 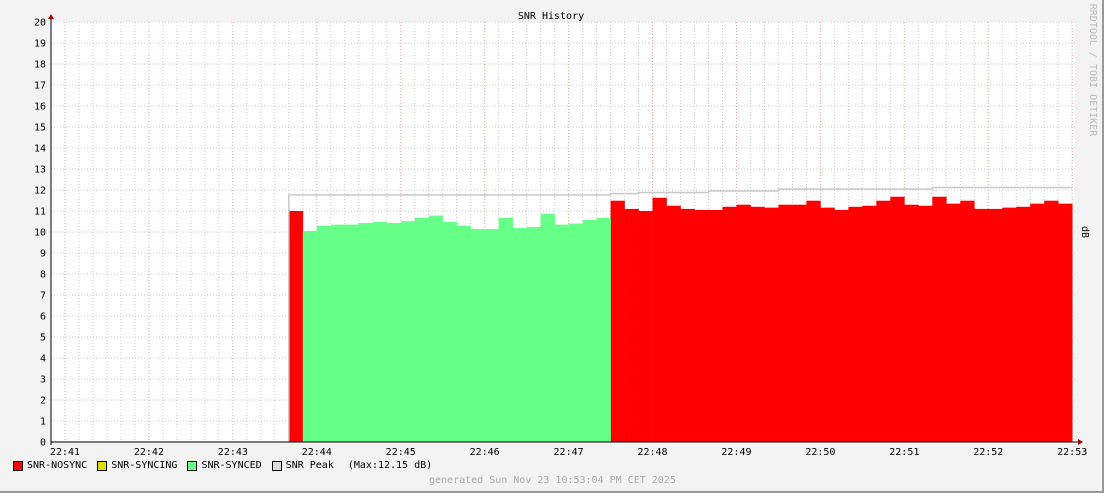 I want to click on x-tick-label: 22:47, so click(x=569, y=452).